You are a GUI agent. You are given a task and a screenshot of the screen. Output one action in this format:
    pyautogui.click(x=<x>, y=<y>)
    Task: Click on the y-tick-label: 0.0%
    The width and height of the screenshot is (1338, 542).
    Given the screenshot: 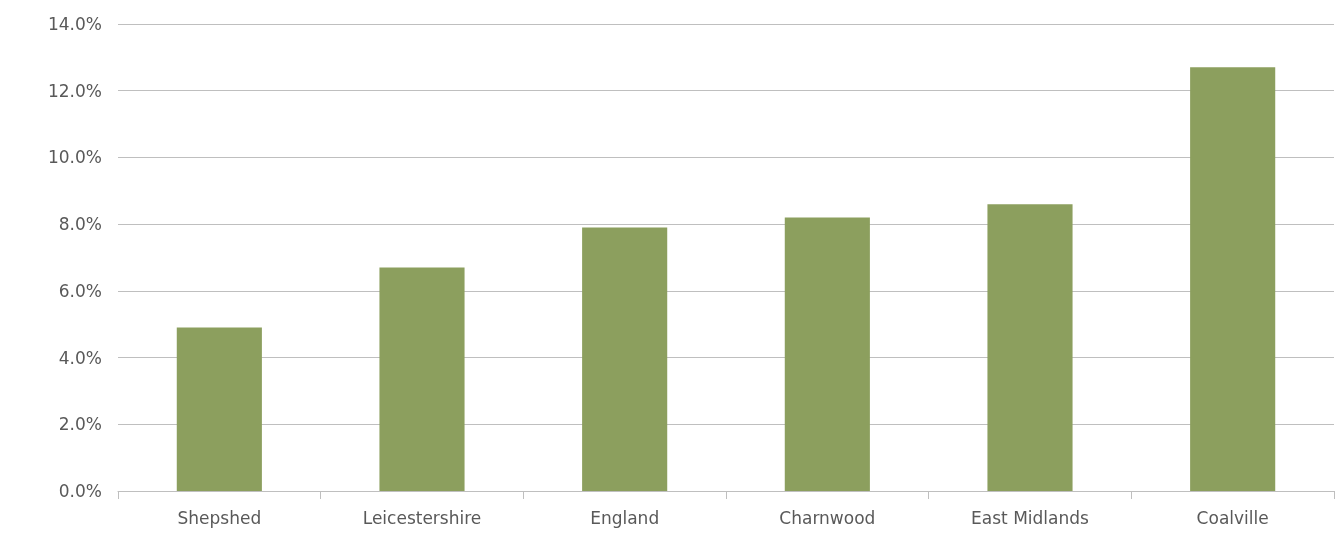 What is the action you would take?
    pyautogui.click(x=80, y=491)
    